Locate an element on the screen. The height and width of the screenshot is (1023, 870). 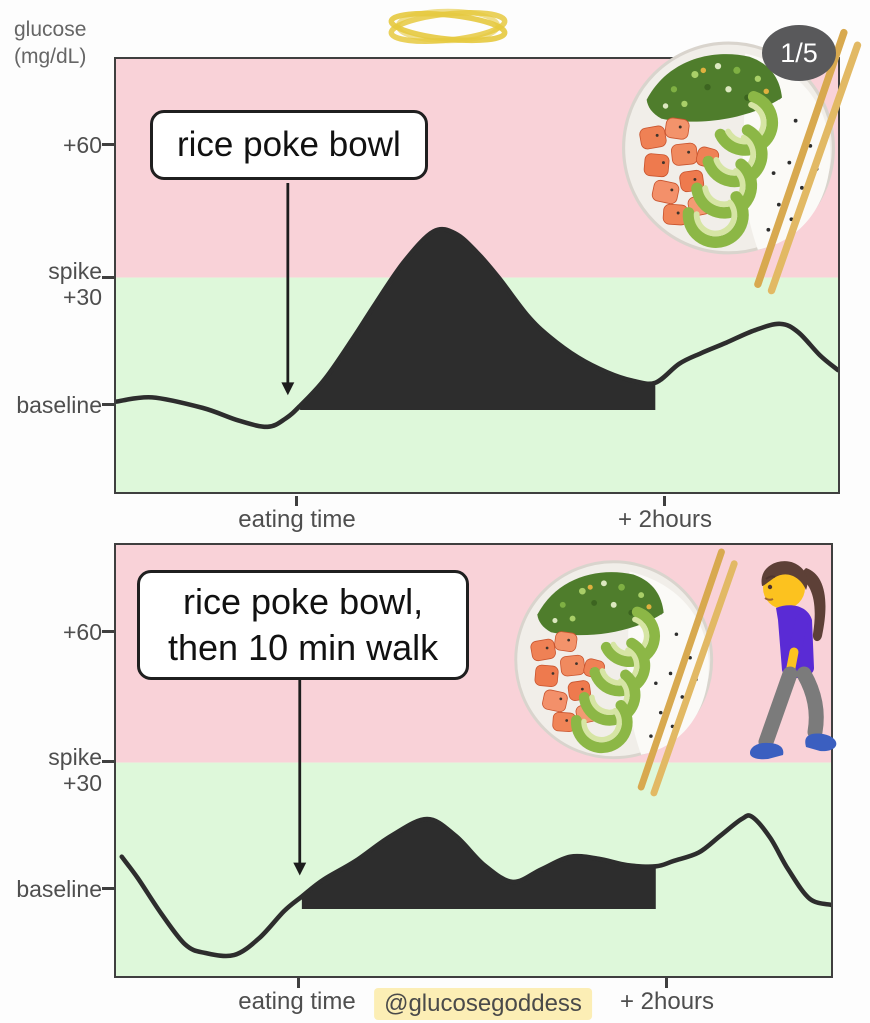
scribble-doodle-icon is located at coordinates (448, 26).